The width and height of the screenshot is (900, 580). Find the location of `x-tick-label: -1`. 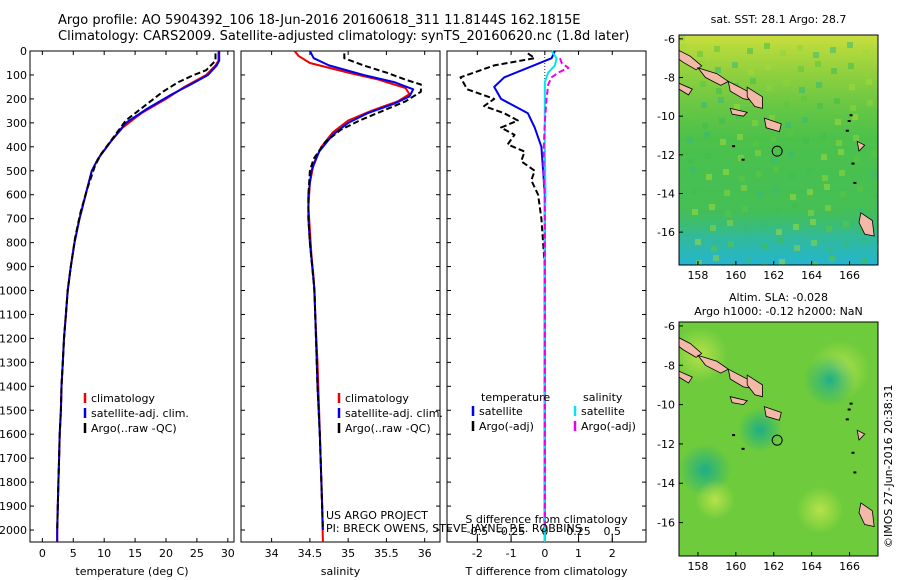

x-tick-label: -1 is located at coordinates (511, 553).